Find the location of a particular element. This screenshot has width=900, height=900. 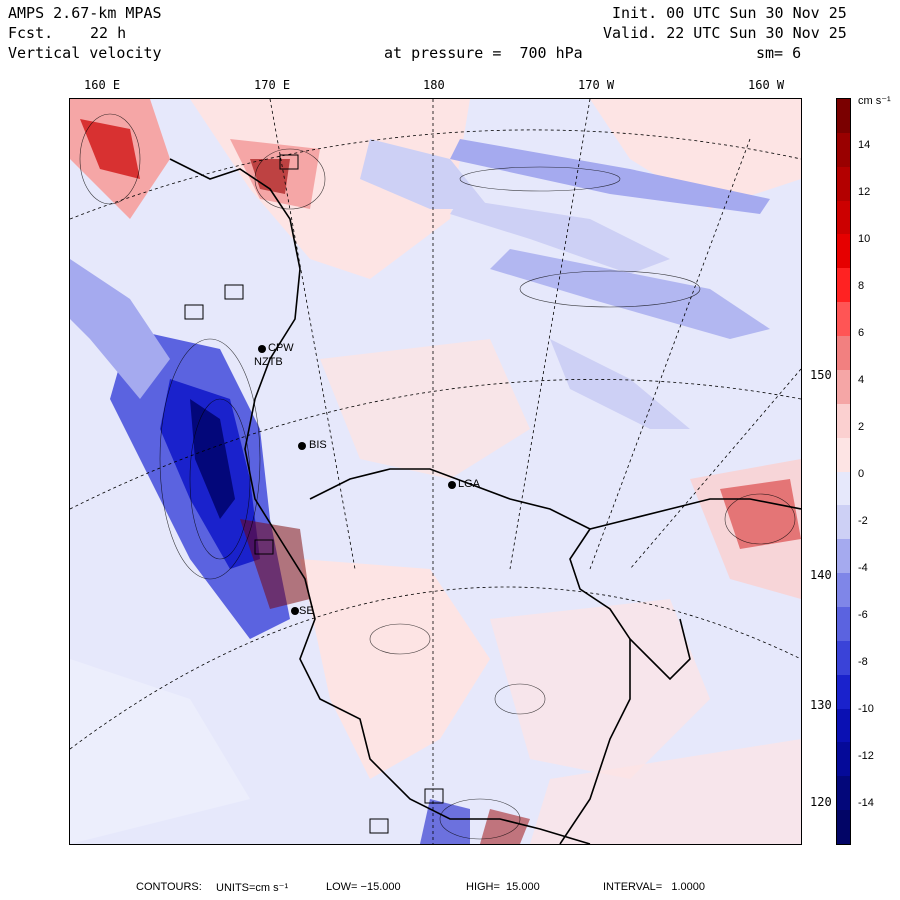

valid-time: Valid. 22 UTC Sun 30 Nov 25 is located at coordinates (725, 33).